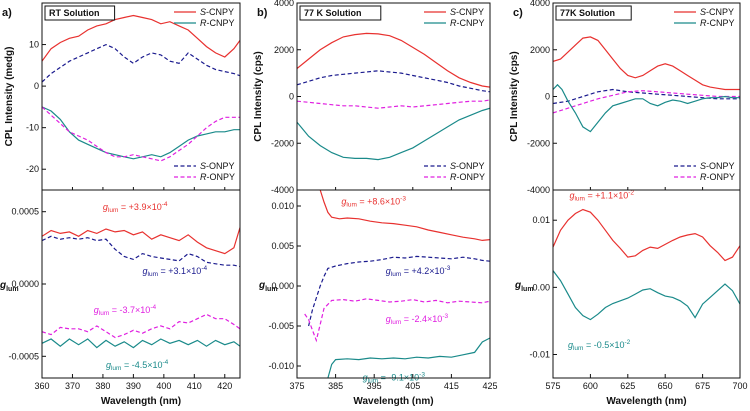 The image size is (750, 411). What do you see at coordinates (394, 377) in the screenshot?
I see `g-lum-annotation: glum = -9.1×10-3` at bounding box center [394, 377].